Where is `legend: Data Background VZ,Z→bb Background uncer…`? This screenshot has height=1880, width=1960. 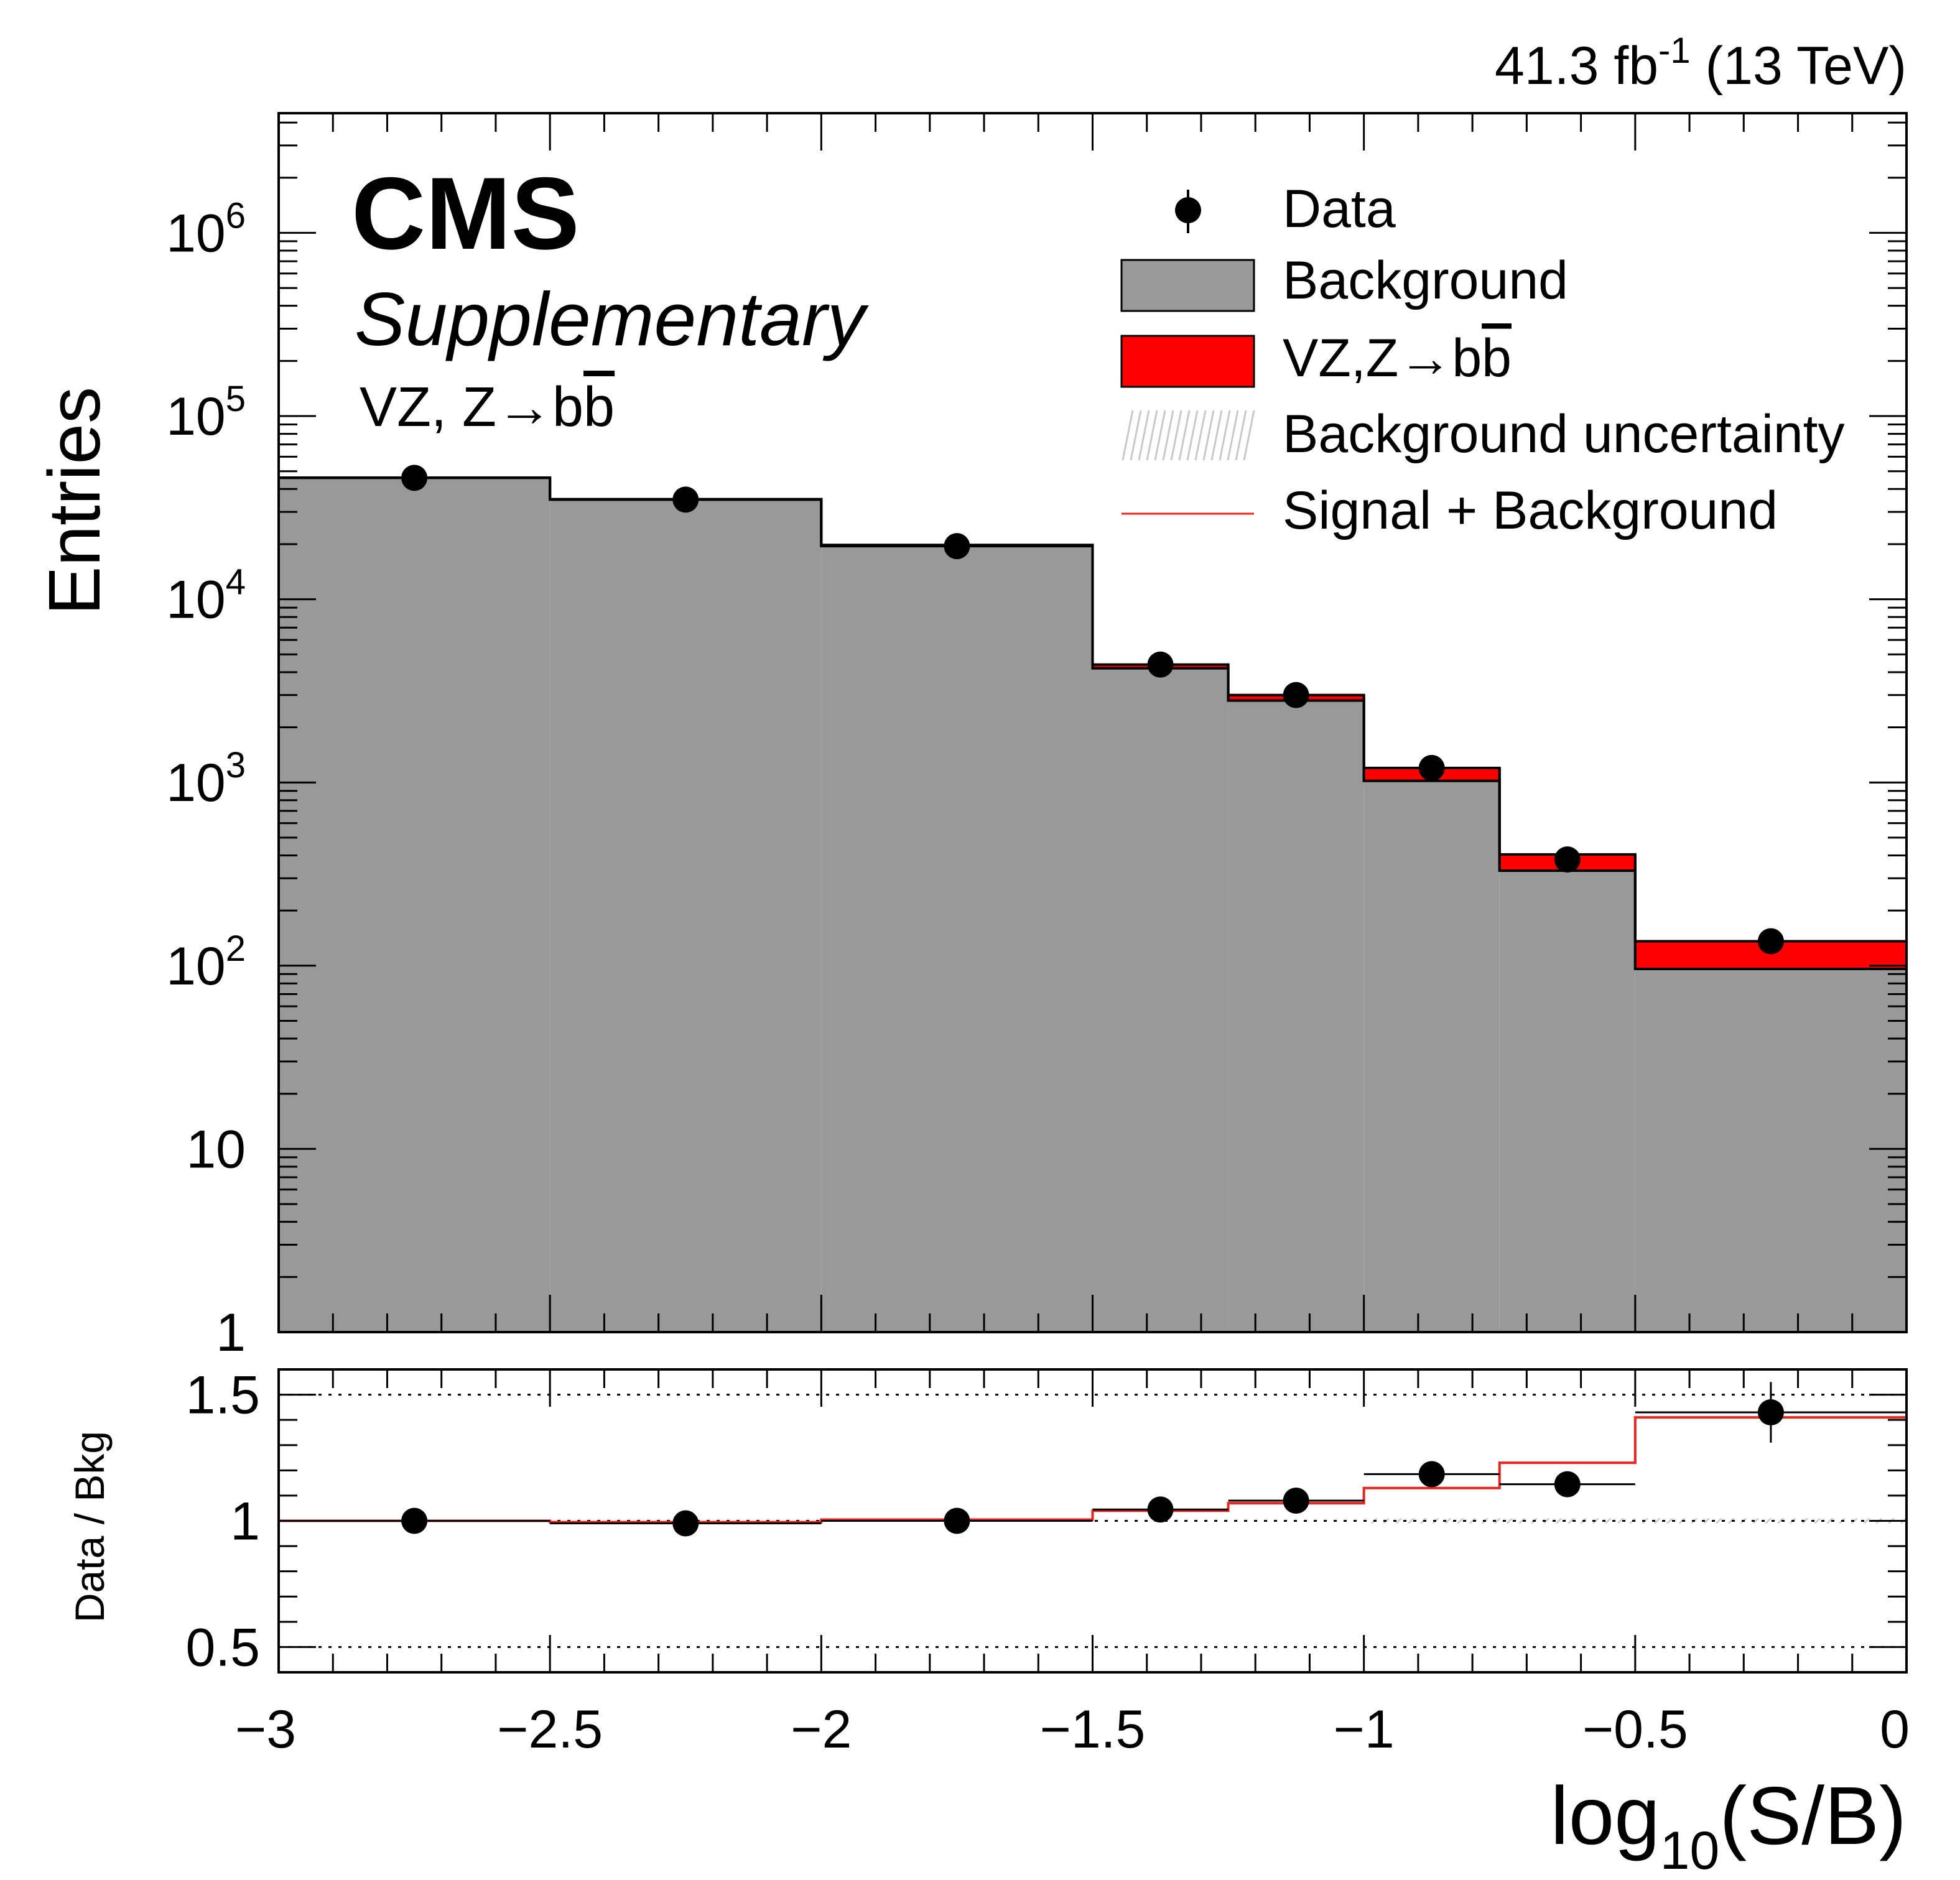 legend: Data Background VZ,Z→bb Background uncer… is located at coordinates (1482, 360).